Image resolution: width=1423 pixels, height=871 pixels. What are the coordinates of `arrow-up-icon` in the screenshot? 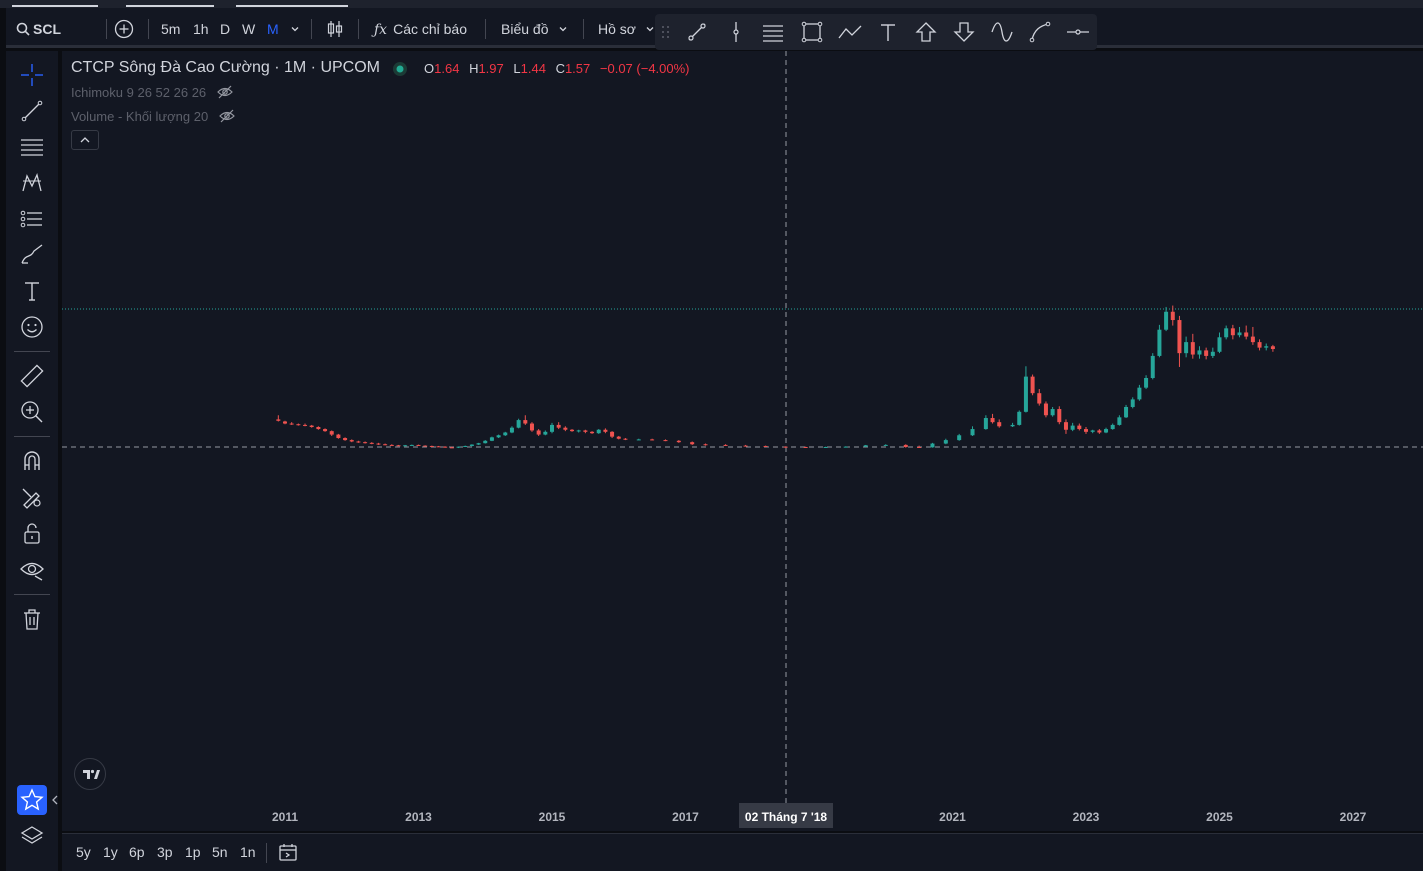 It's located at (926, 32).